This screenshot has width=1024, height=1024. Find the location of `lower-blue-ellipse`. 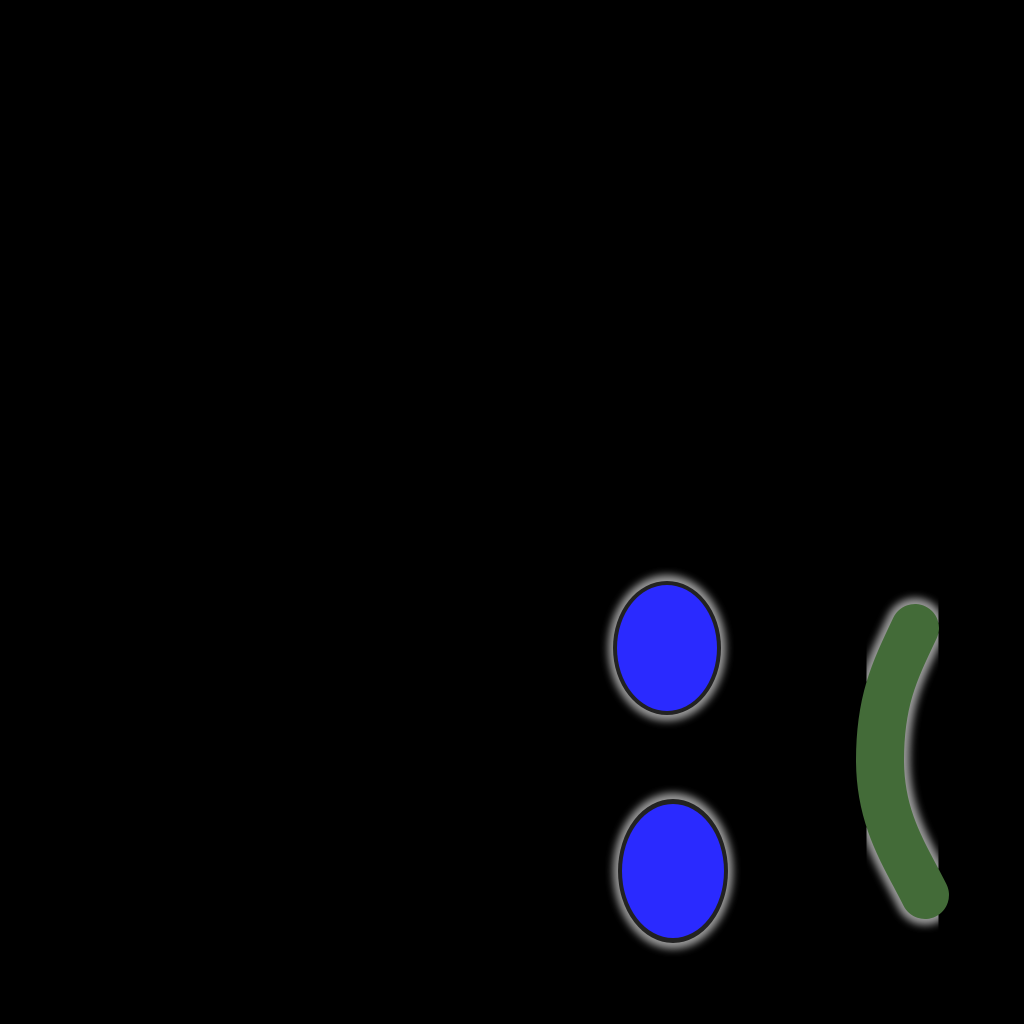

lower-blue-ellipse is located at coordinates (673, 871).